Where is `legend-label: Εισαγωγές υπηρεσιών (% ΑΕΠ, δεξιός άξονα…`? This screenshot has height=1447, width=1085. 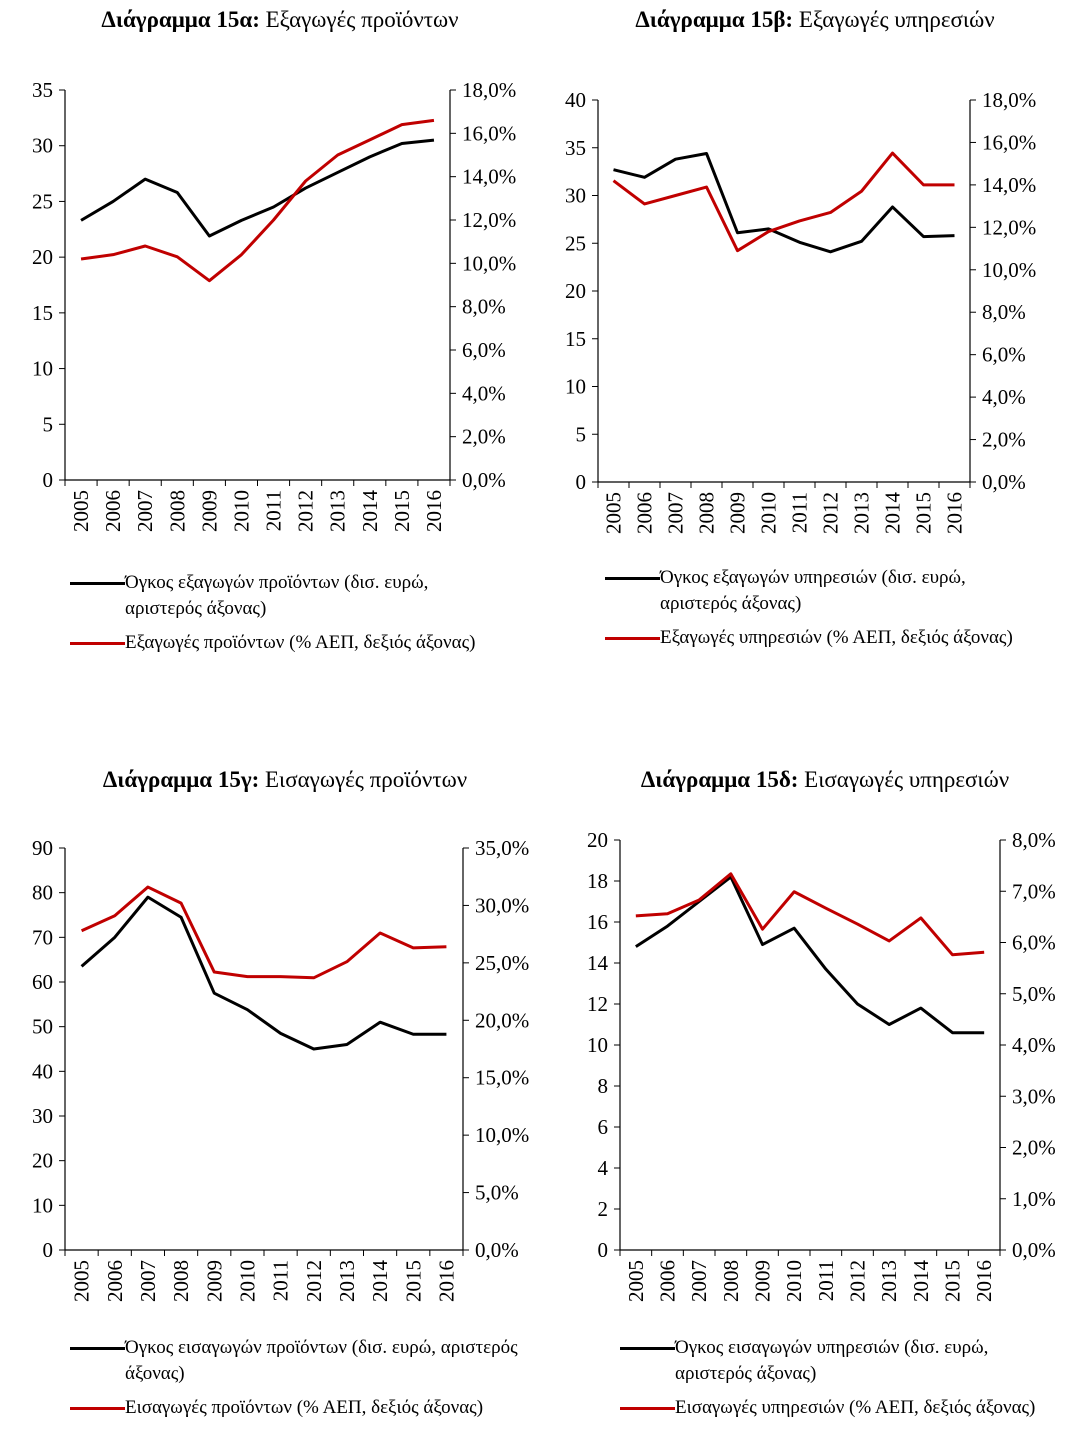
legend-label: Εισαγωγές υπηρεσιών (% ΑΕΠ, δεξιός άξονα… is located at coordinates (855, 1407).